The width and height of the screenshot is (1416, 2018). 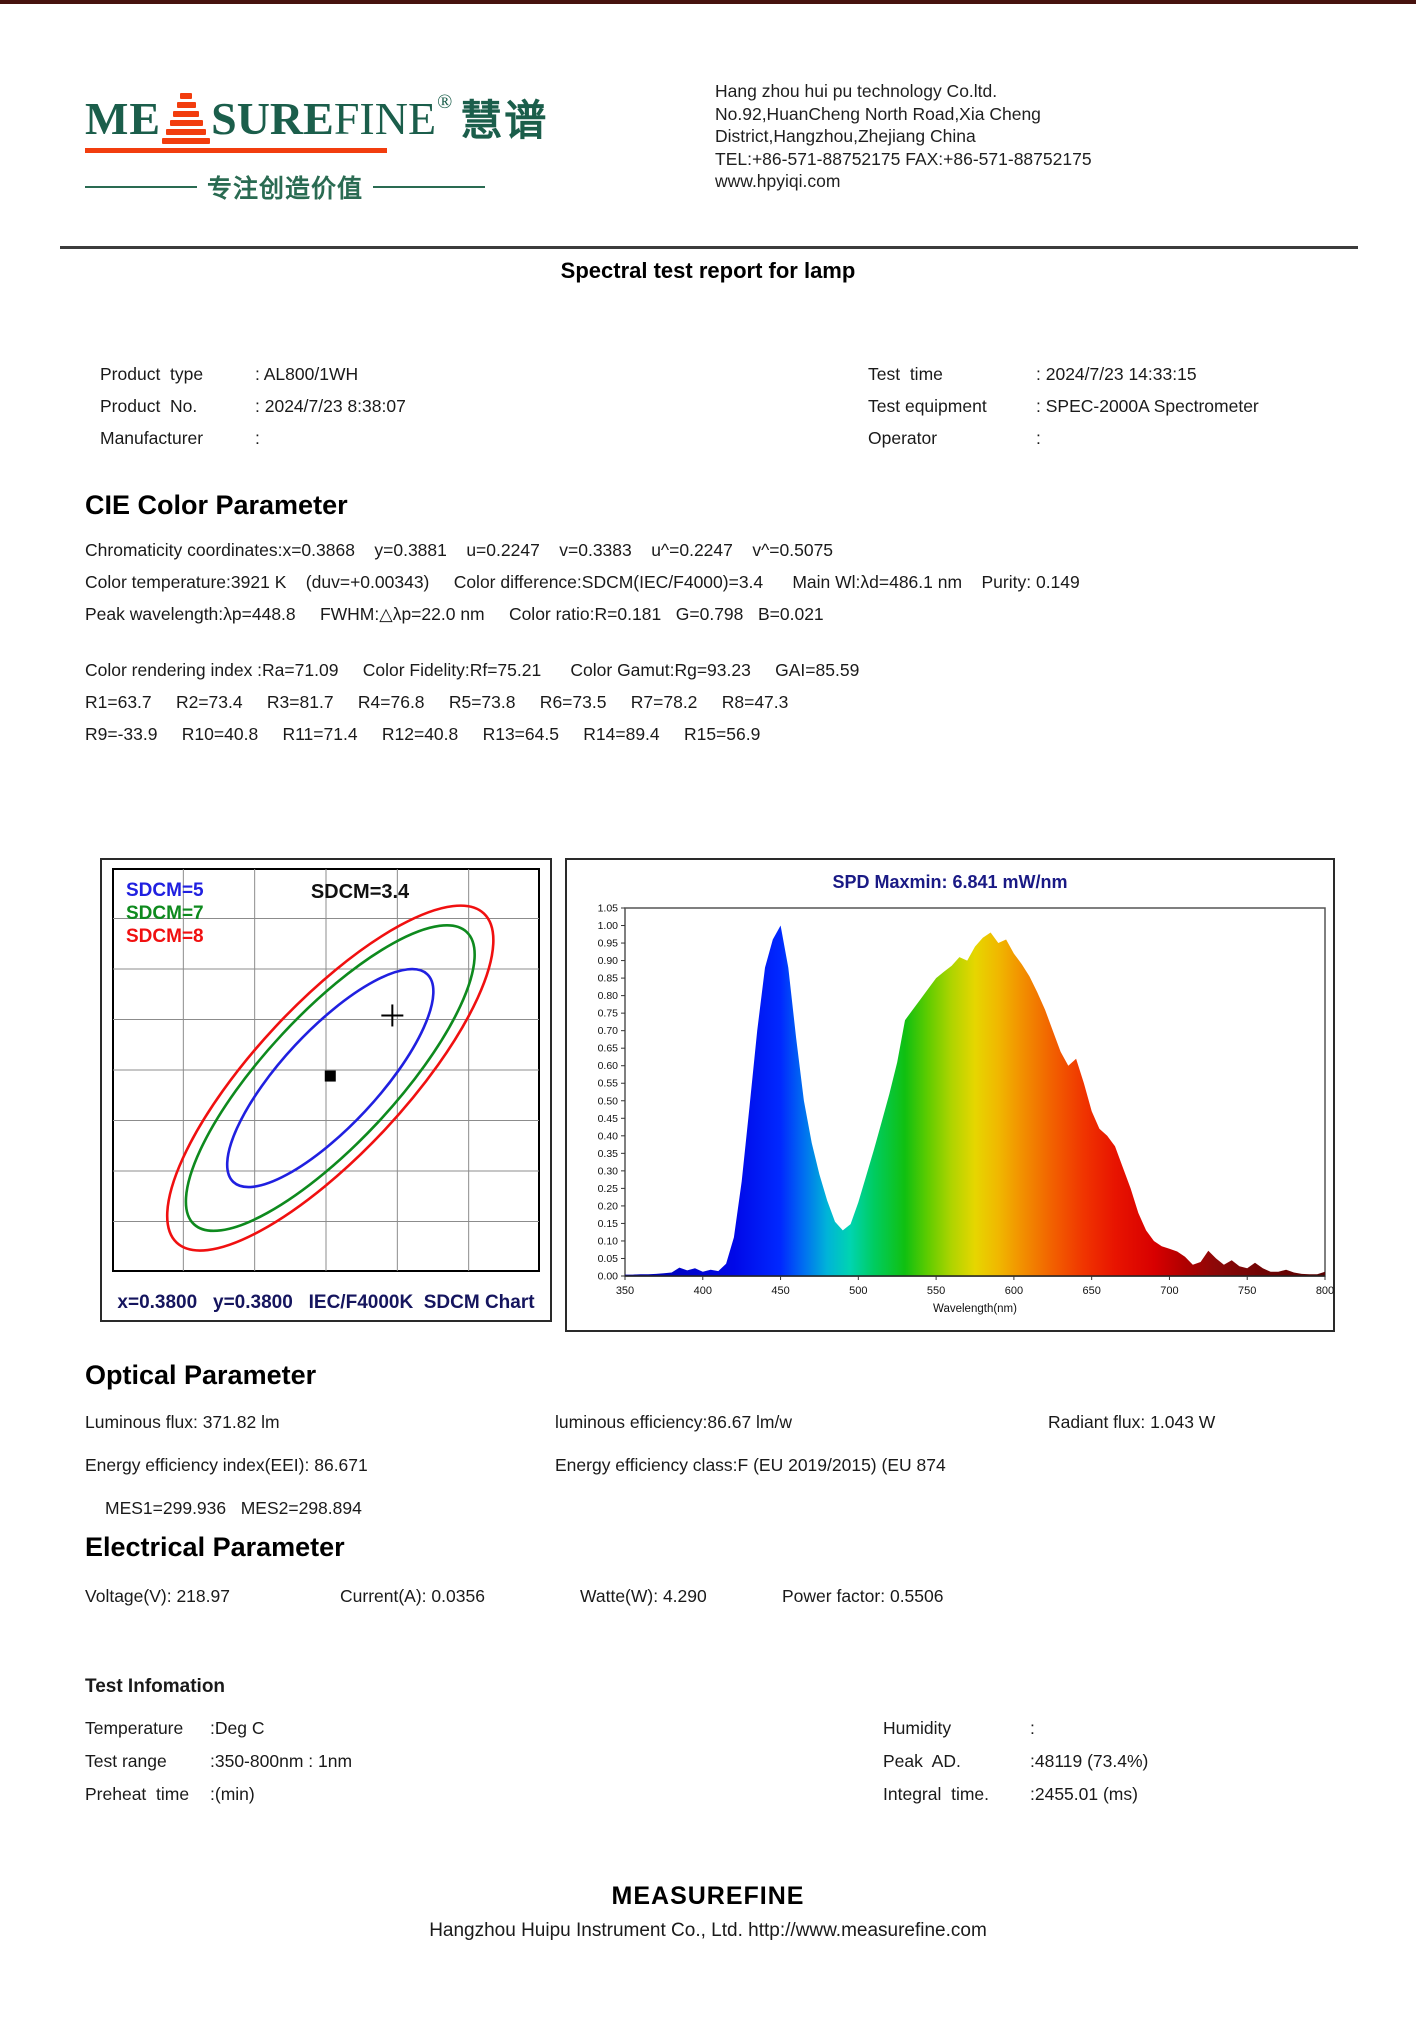 What do you see at coordinates (412, 1596) in the screenshot?
I see `current-value: Current(A): 0.0356` at bounding box center [412, 1596].